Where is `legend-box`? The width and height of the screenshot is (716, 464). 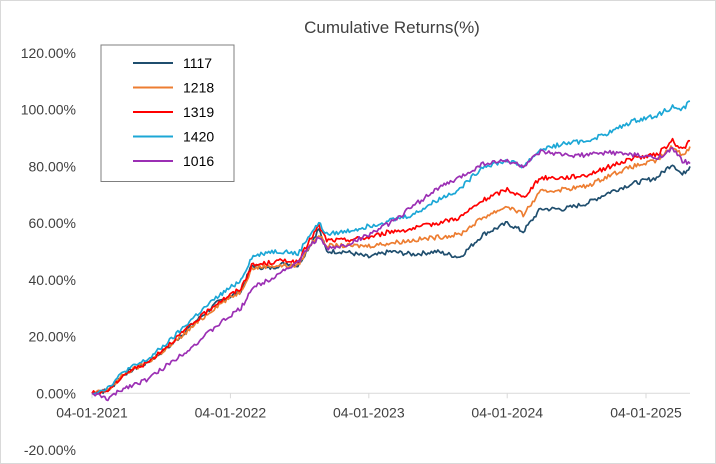
legend-box is located at coordinates (167, 113).